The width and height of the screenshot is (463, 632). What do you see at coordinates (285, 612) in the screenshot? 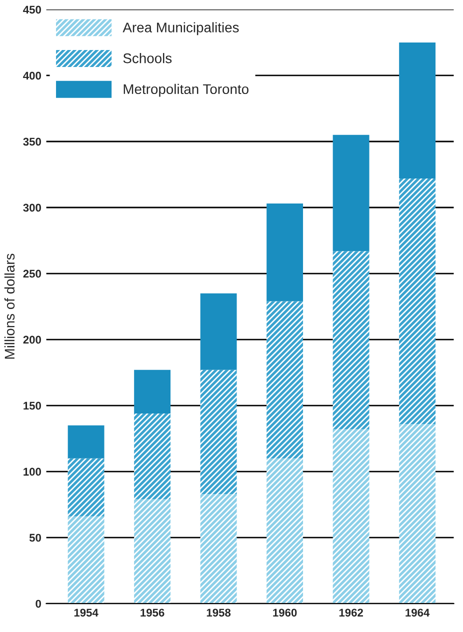
I see `x-tick-label: 1960` at bounding box center [285, 612].